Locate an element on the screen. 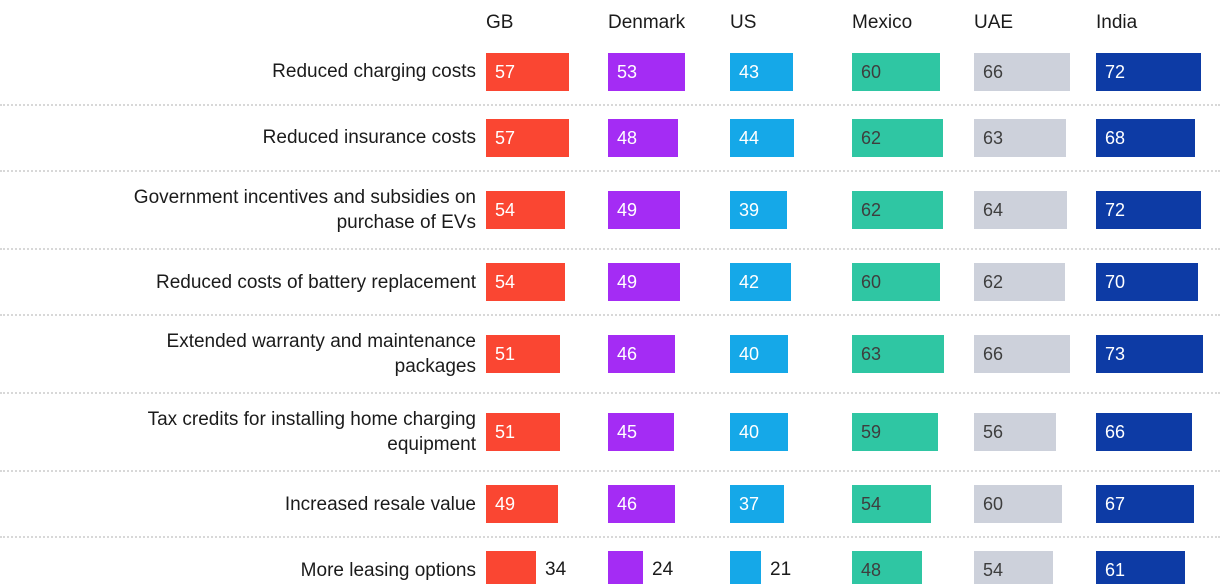 The image size is (1220, 584). bar-mexico: 59 is located at coordinates (895, 432).